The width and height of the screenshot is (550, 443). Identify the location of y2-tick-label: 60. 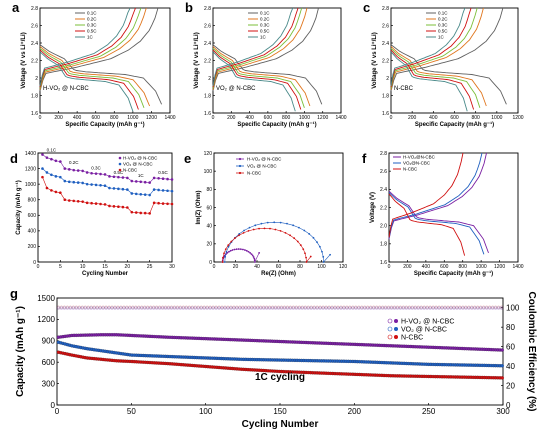
(510, 347).